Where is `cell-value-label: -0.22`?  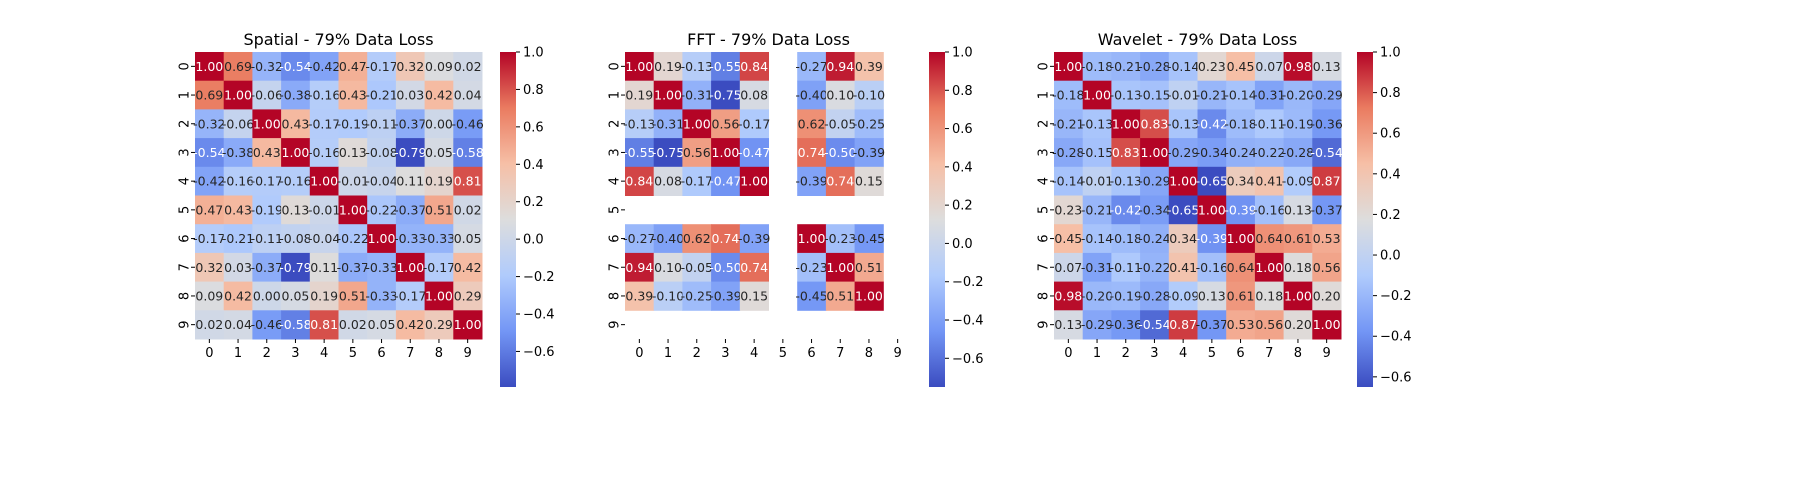 cell-value-label: -0.22 is located at coordinates (1269, 152).